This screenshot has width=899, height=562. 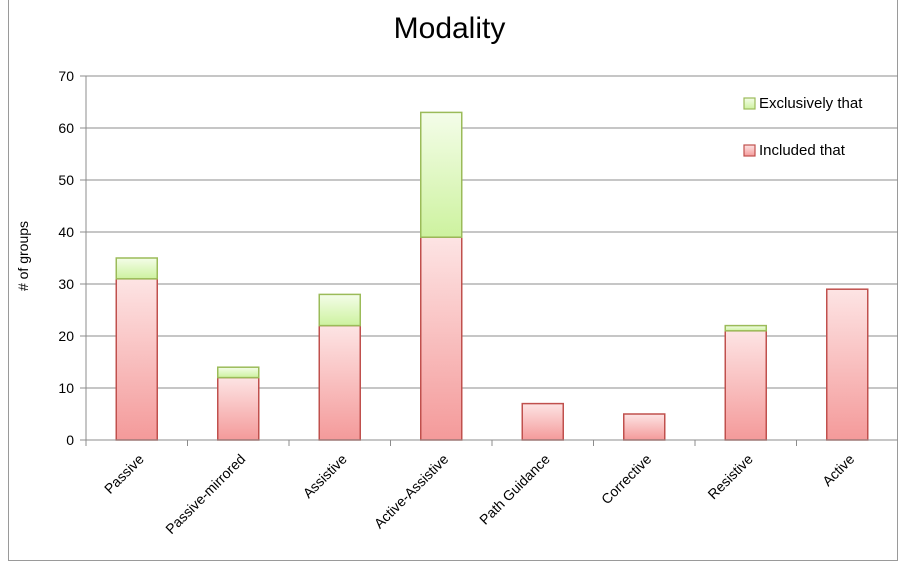 What do you see at coordinates (514, 489) in the screenshot?
I see `category-label: Path Guidance` at bounding box center [514, 489].